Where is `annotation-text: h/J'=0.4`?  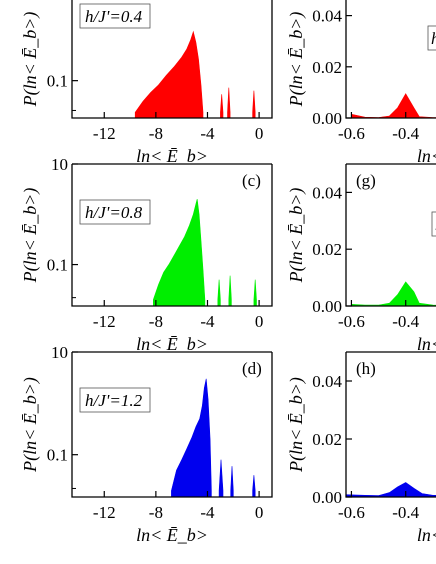
annotation-text: h/J'=0.4 is located at coordinates (114, 16).